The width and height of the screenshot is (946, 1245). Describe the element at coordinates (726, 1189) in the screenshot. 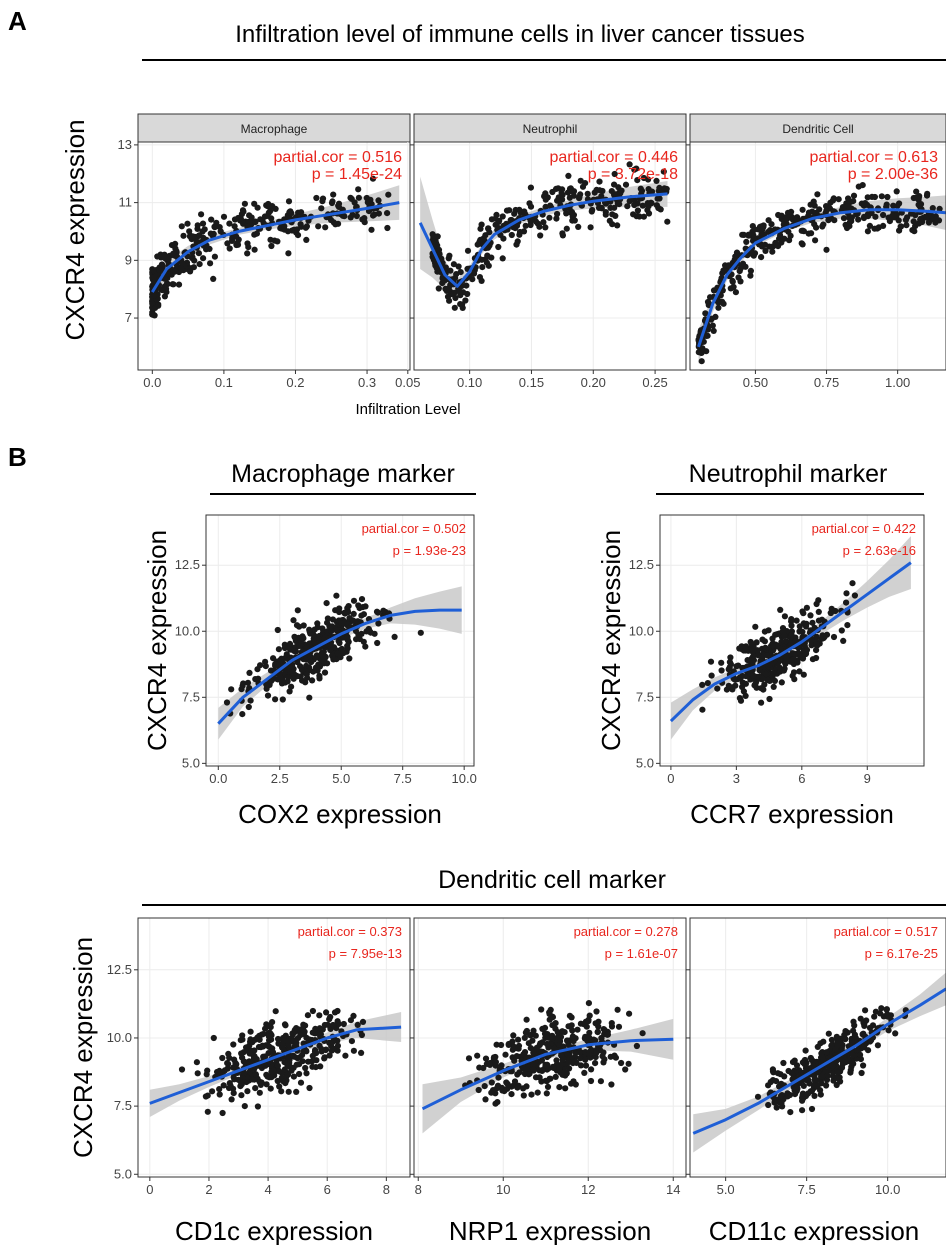

I see `x-tick-label: 5.0` at that location.